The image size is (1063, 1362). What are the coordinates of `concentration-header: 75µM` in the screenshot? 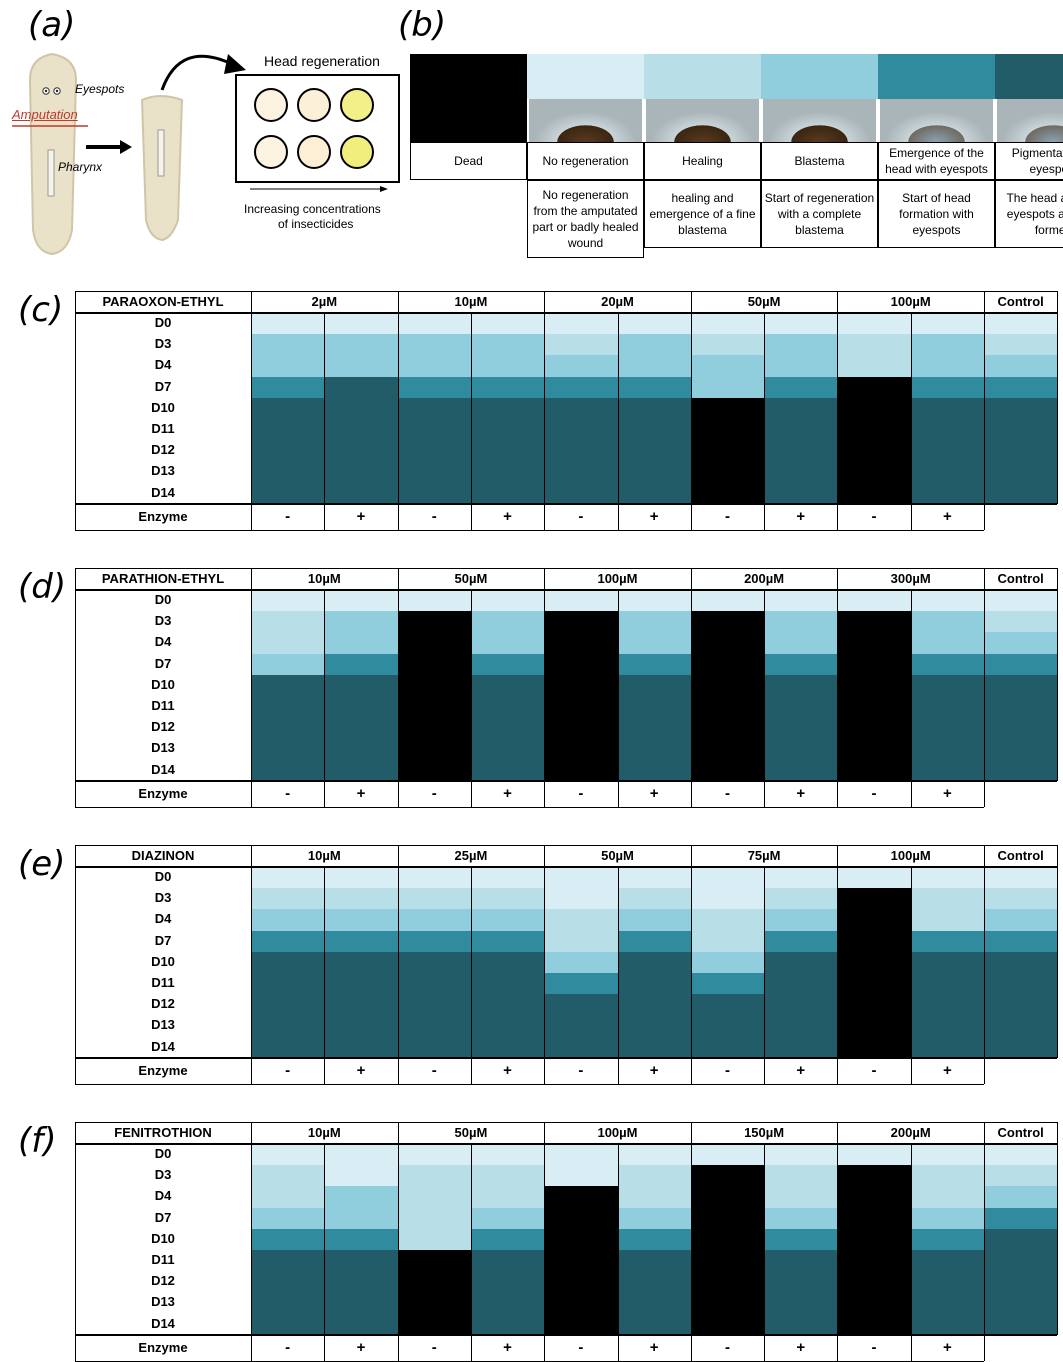 It's located at (764, 855).